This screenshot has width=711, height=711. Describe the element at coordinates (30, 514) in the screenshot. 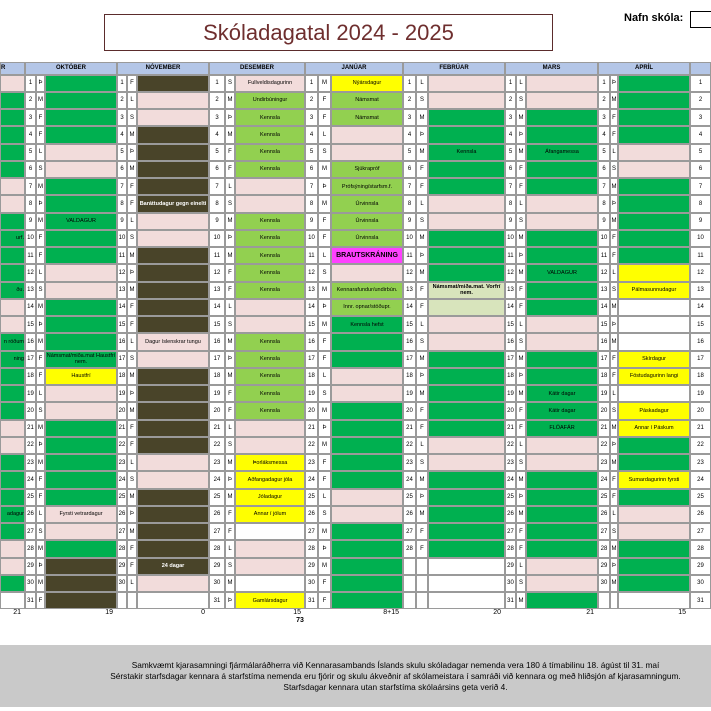

I see `day-number: 26` at that location.